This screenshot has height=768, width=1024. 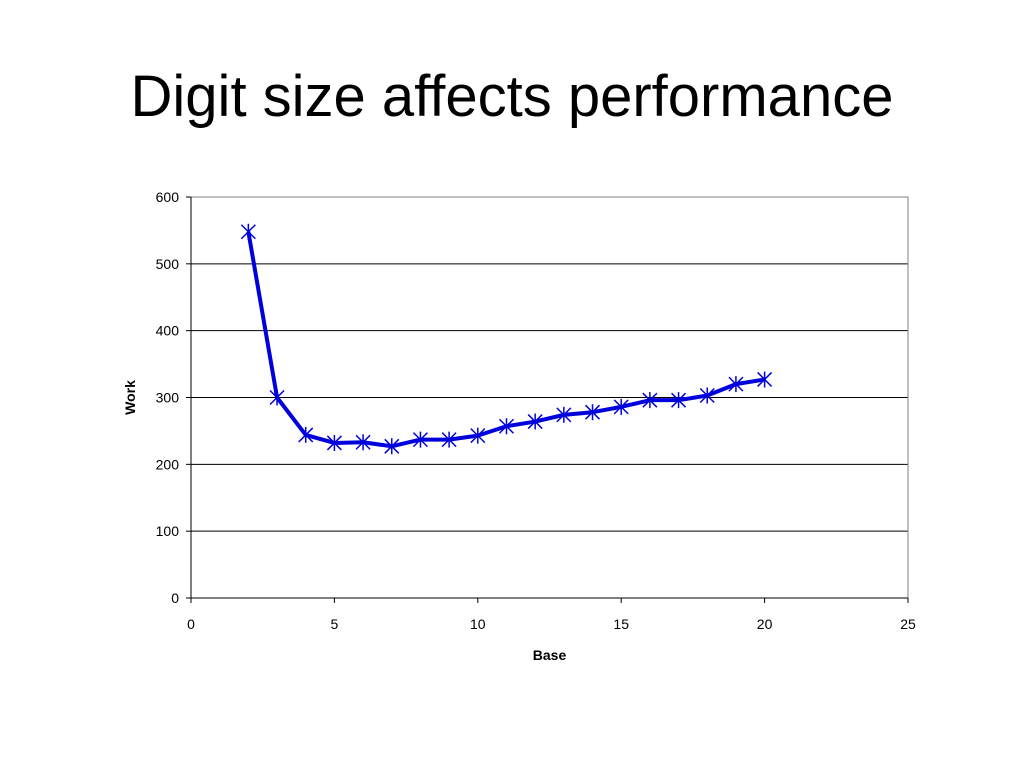 I want to click on y-tick-label: 300, so click(x=168, y=398).